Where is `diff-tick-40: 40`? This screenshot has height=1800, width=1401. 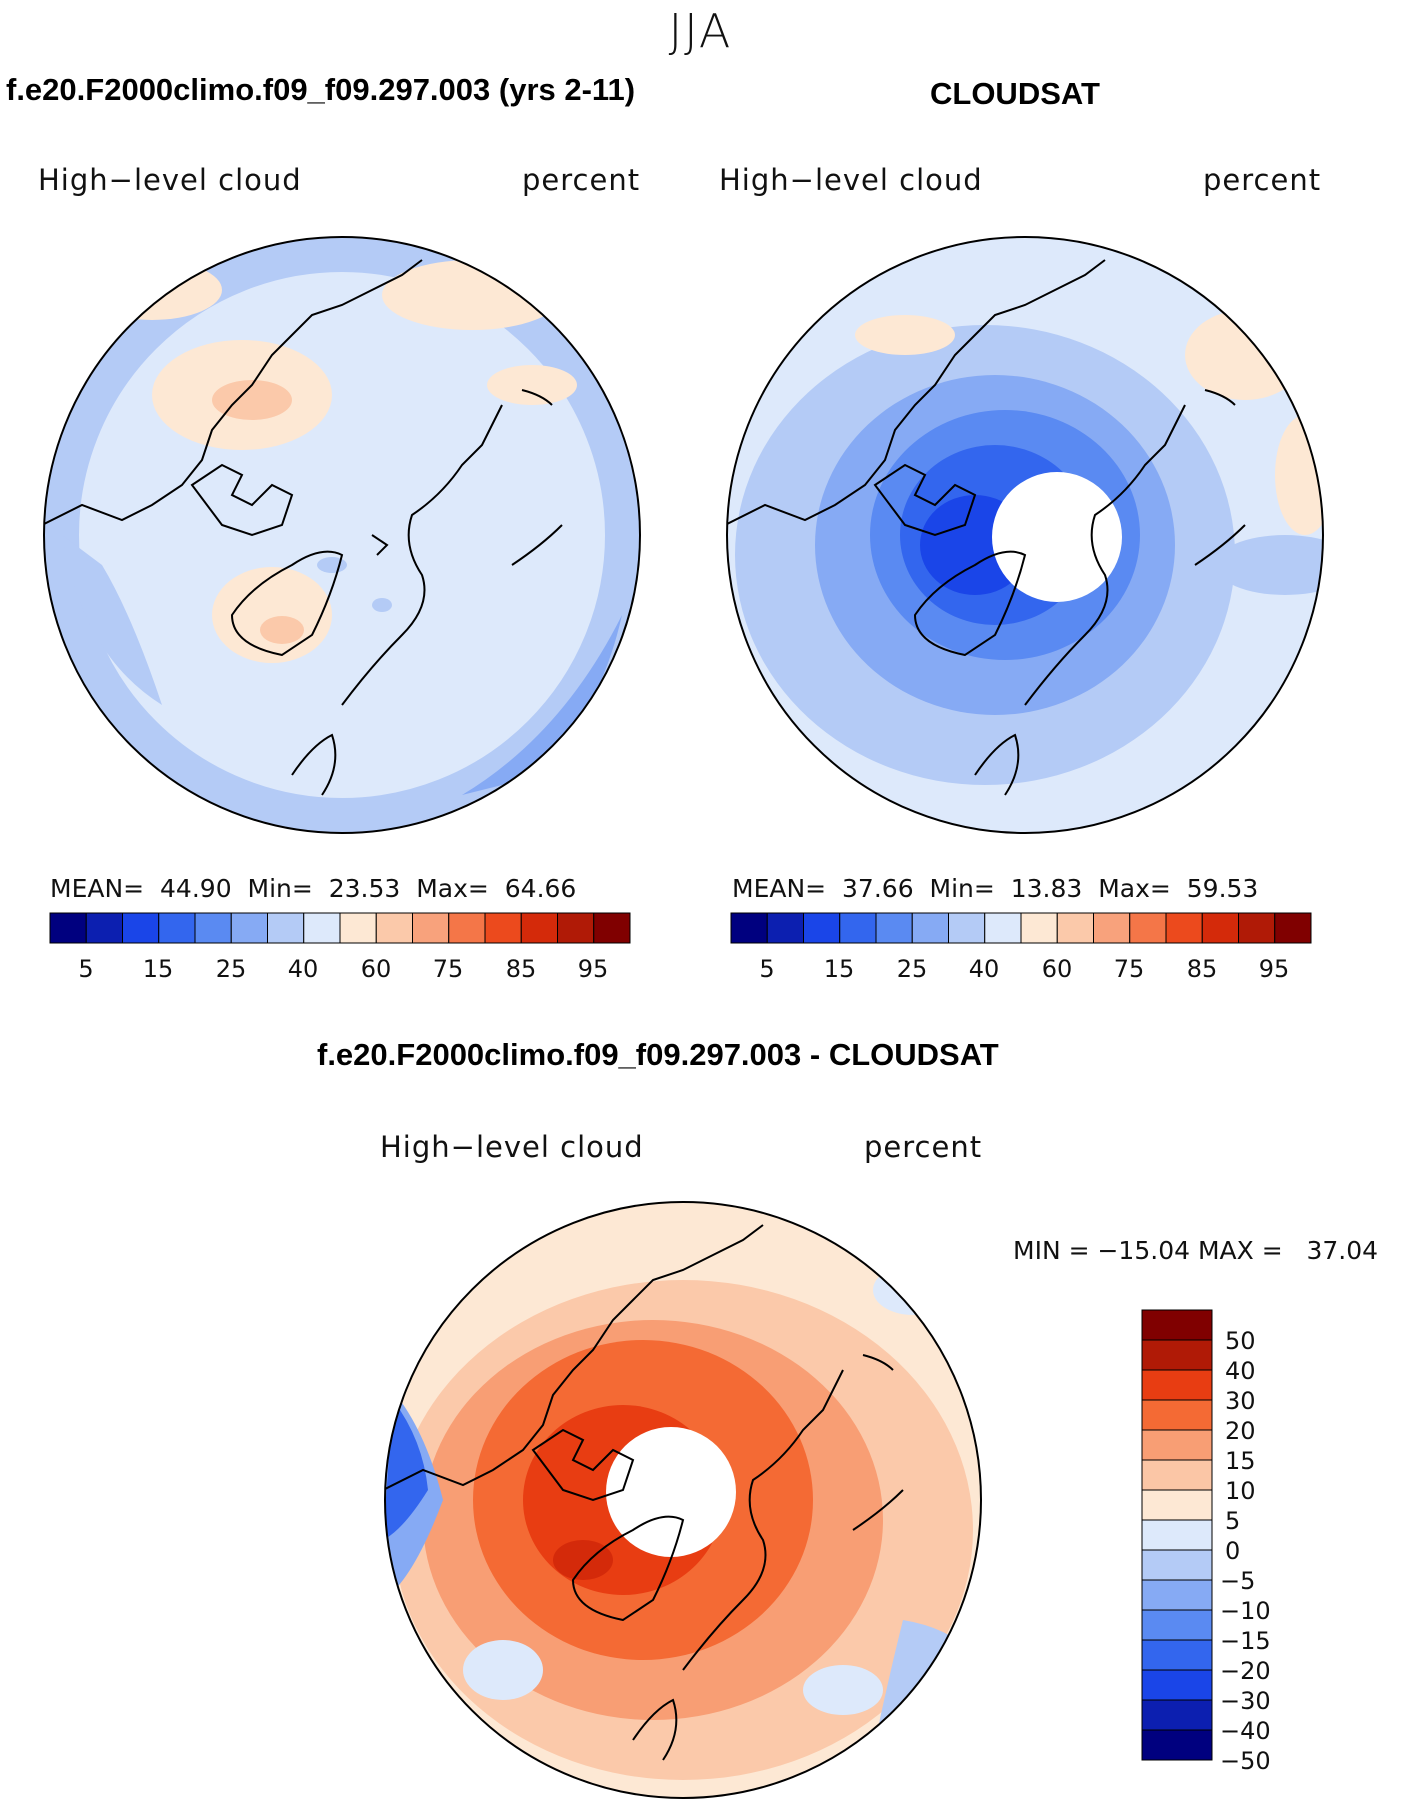 diff-tick-40: 40 is located at coordinates (1240, 1371).